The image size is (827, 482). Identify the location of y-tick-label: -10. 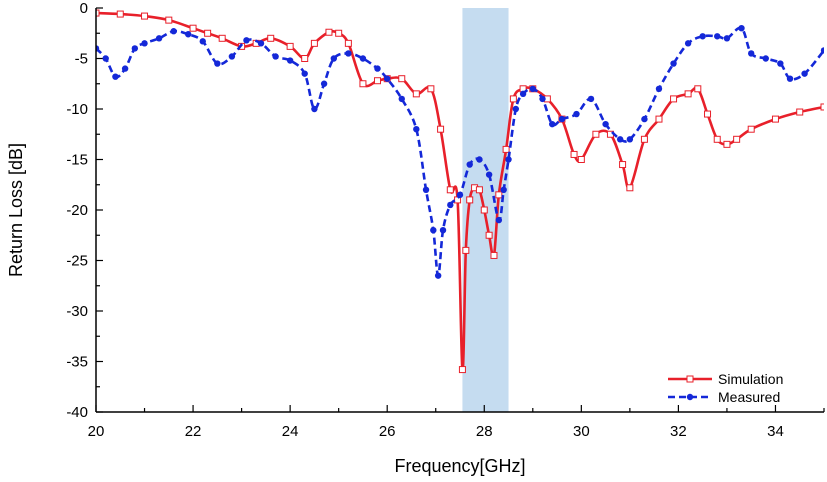
(77, 109).